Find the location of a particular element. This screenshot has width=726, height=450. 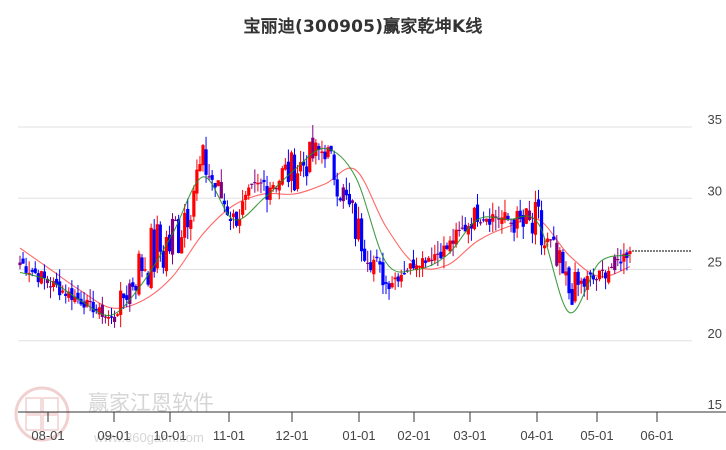

y-tick-label: 25 is located at coordinates (715, 262).